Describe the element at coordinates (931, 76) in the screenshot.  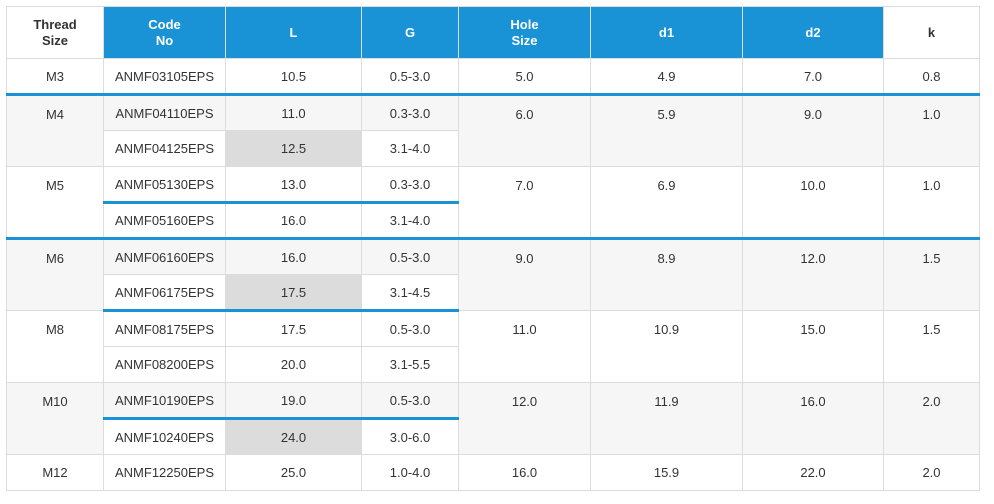
I see `k-cell: 0.8` at that location.